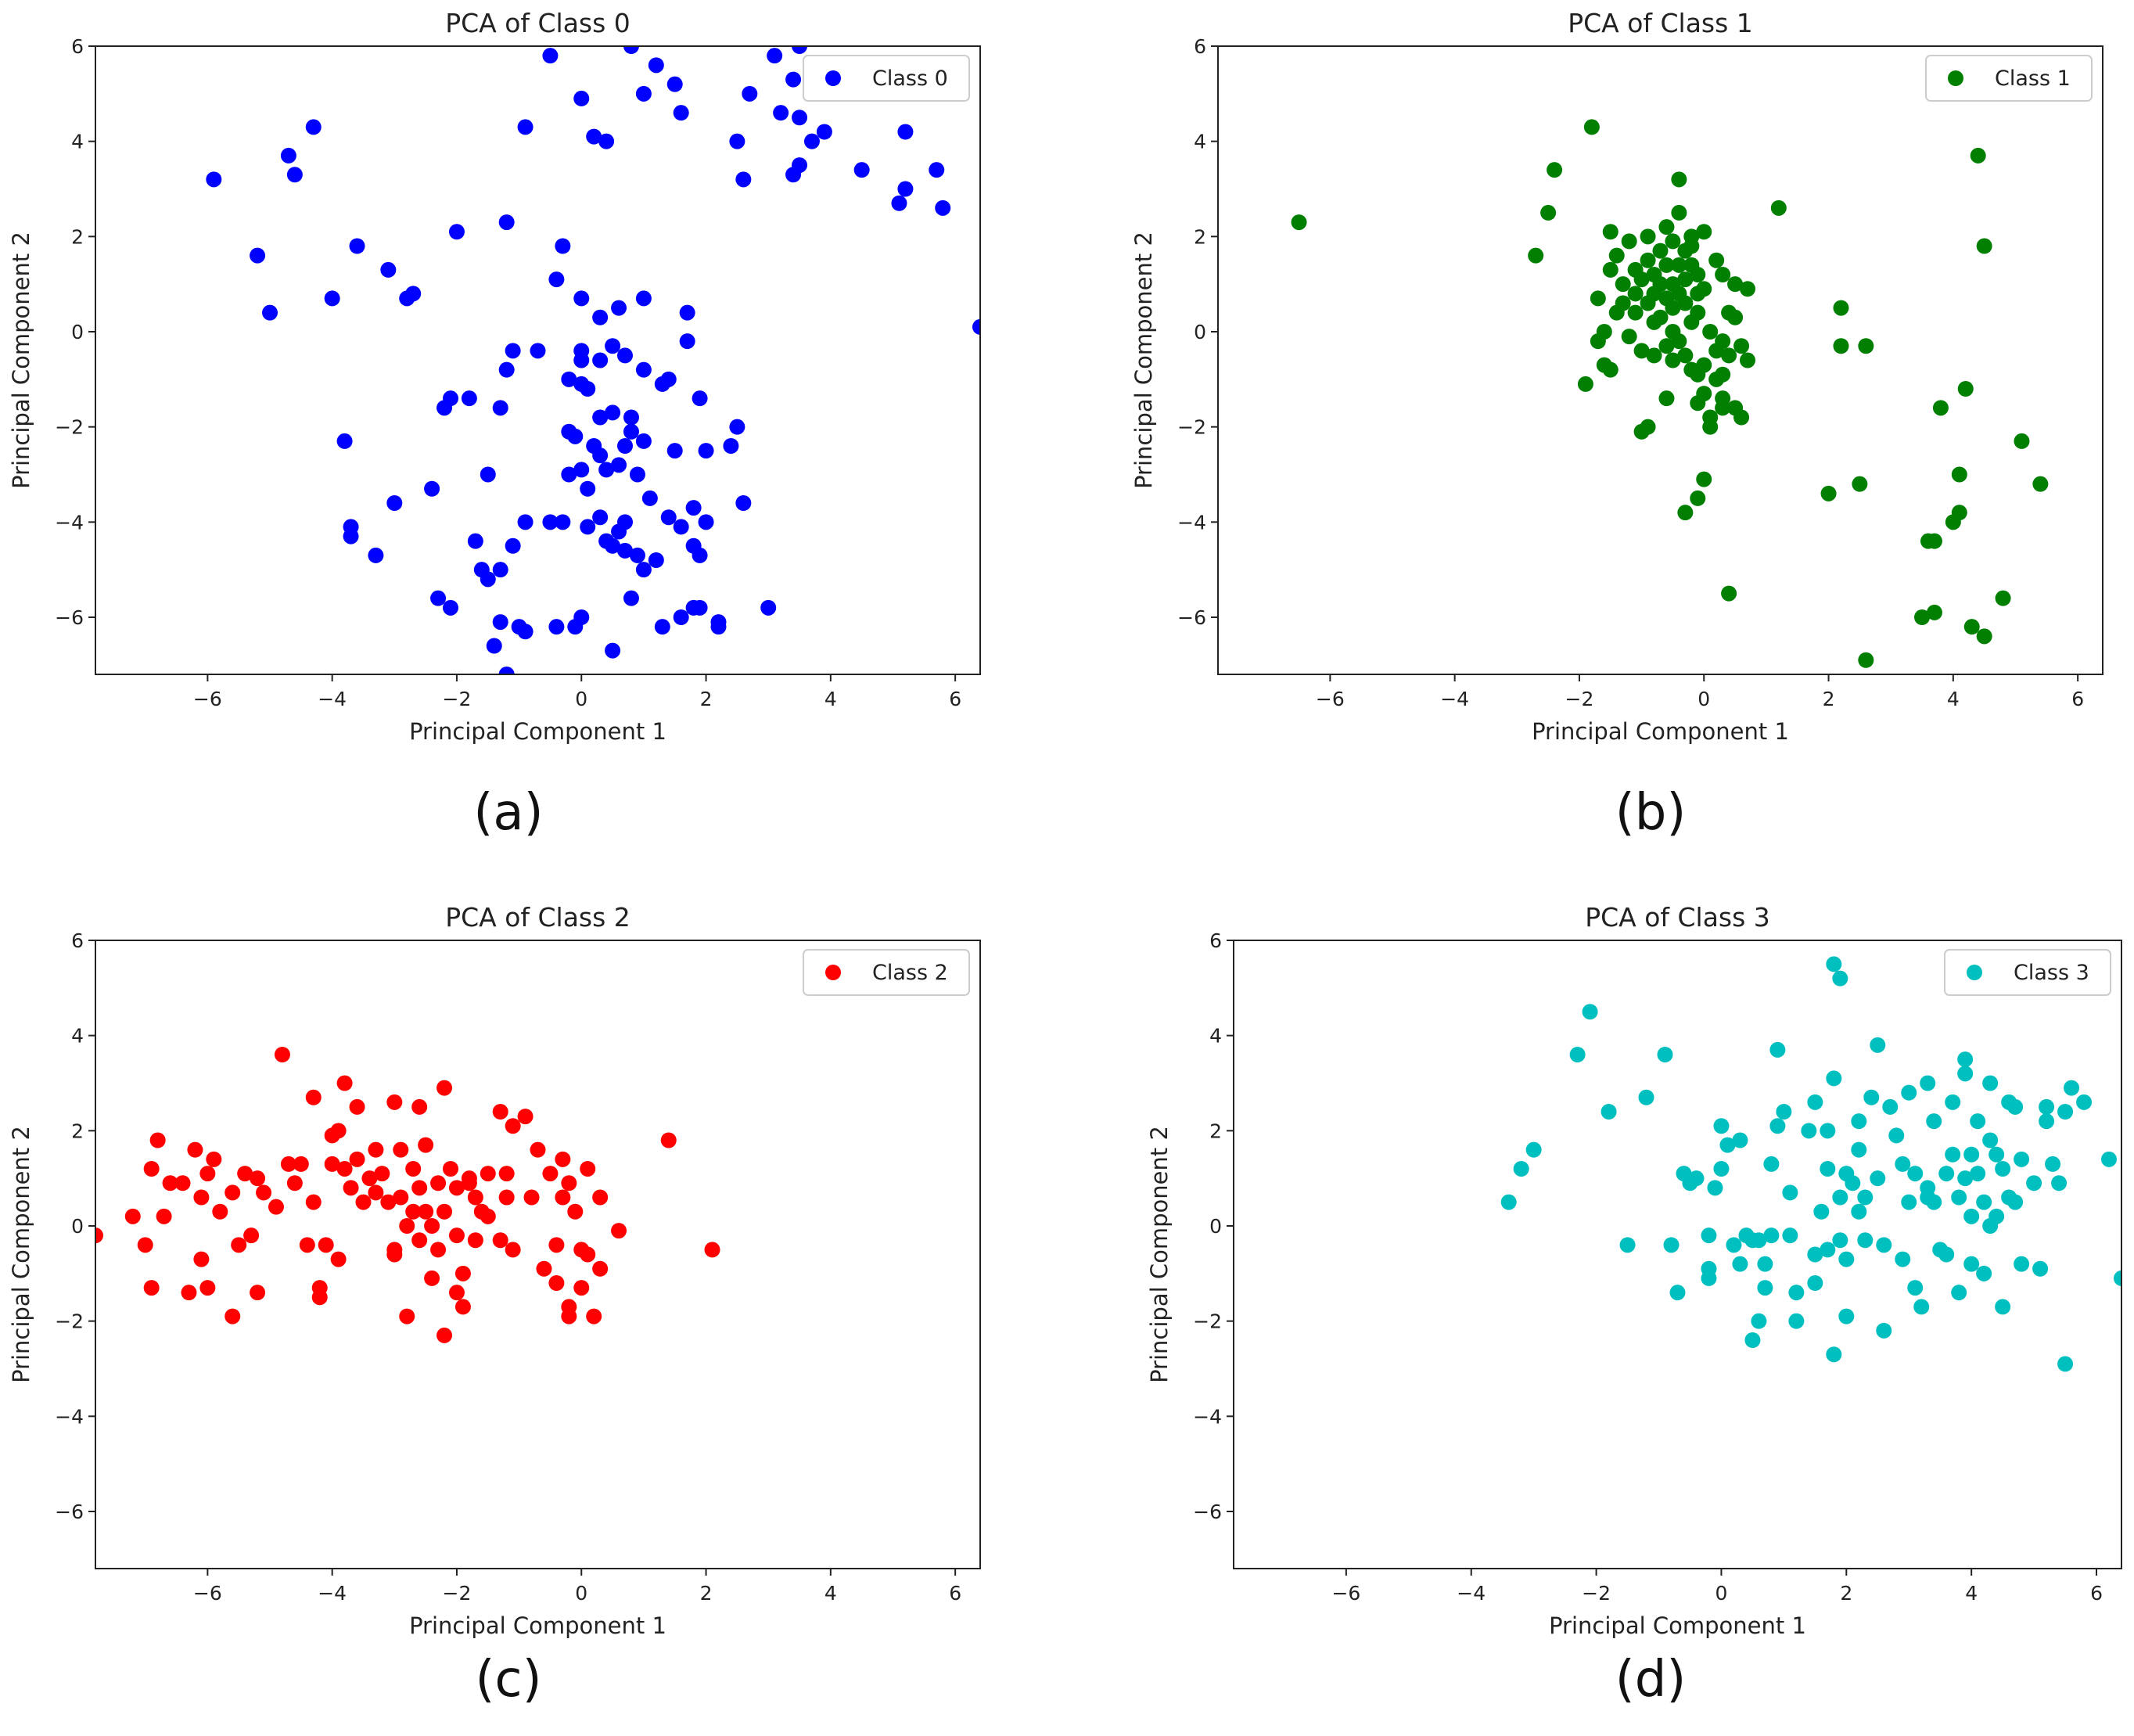 This screenshot has height=1736, width=2134. What do you see at coordinates (1953, 699) in the screenshot?
I see `x-tick-label: 4` at bounding box center [1953, 699].